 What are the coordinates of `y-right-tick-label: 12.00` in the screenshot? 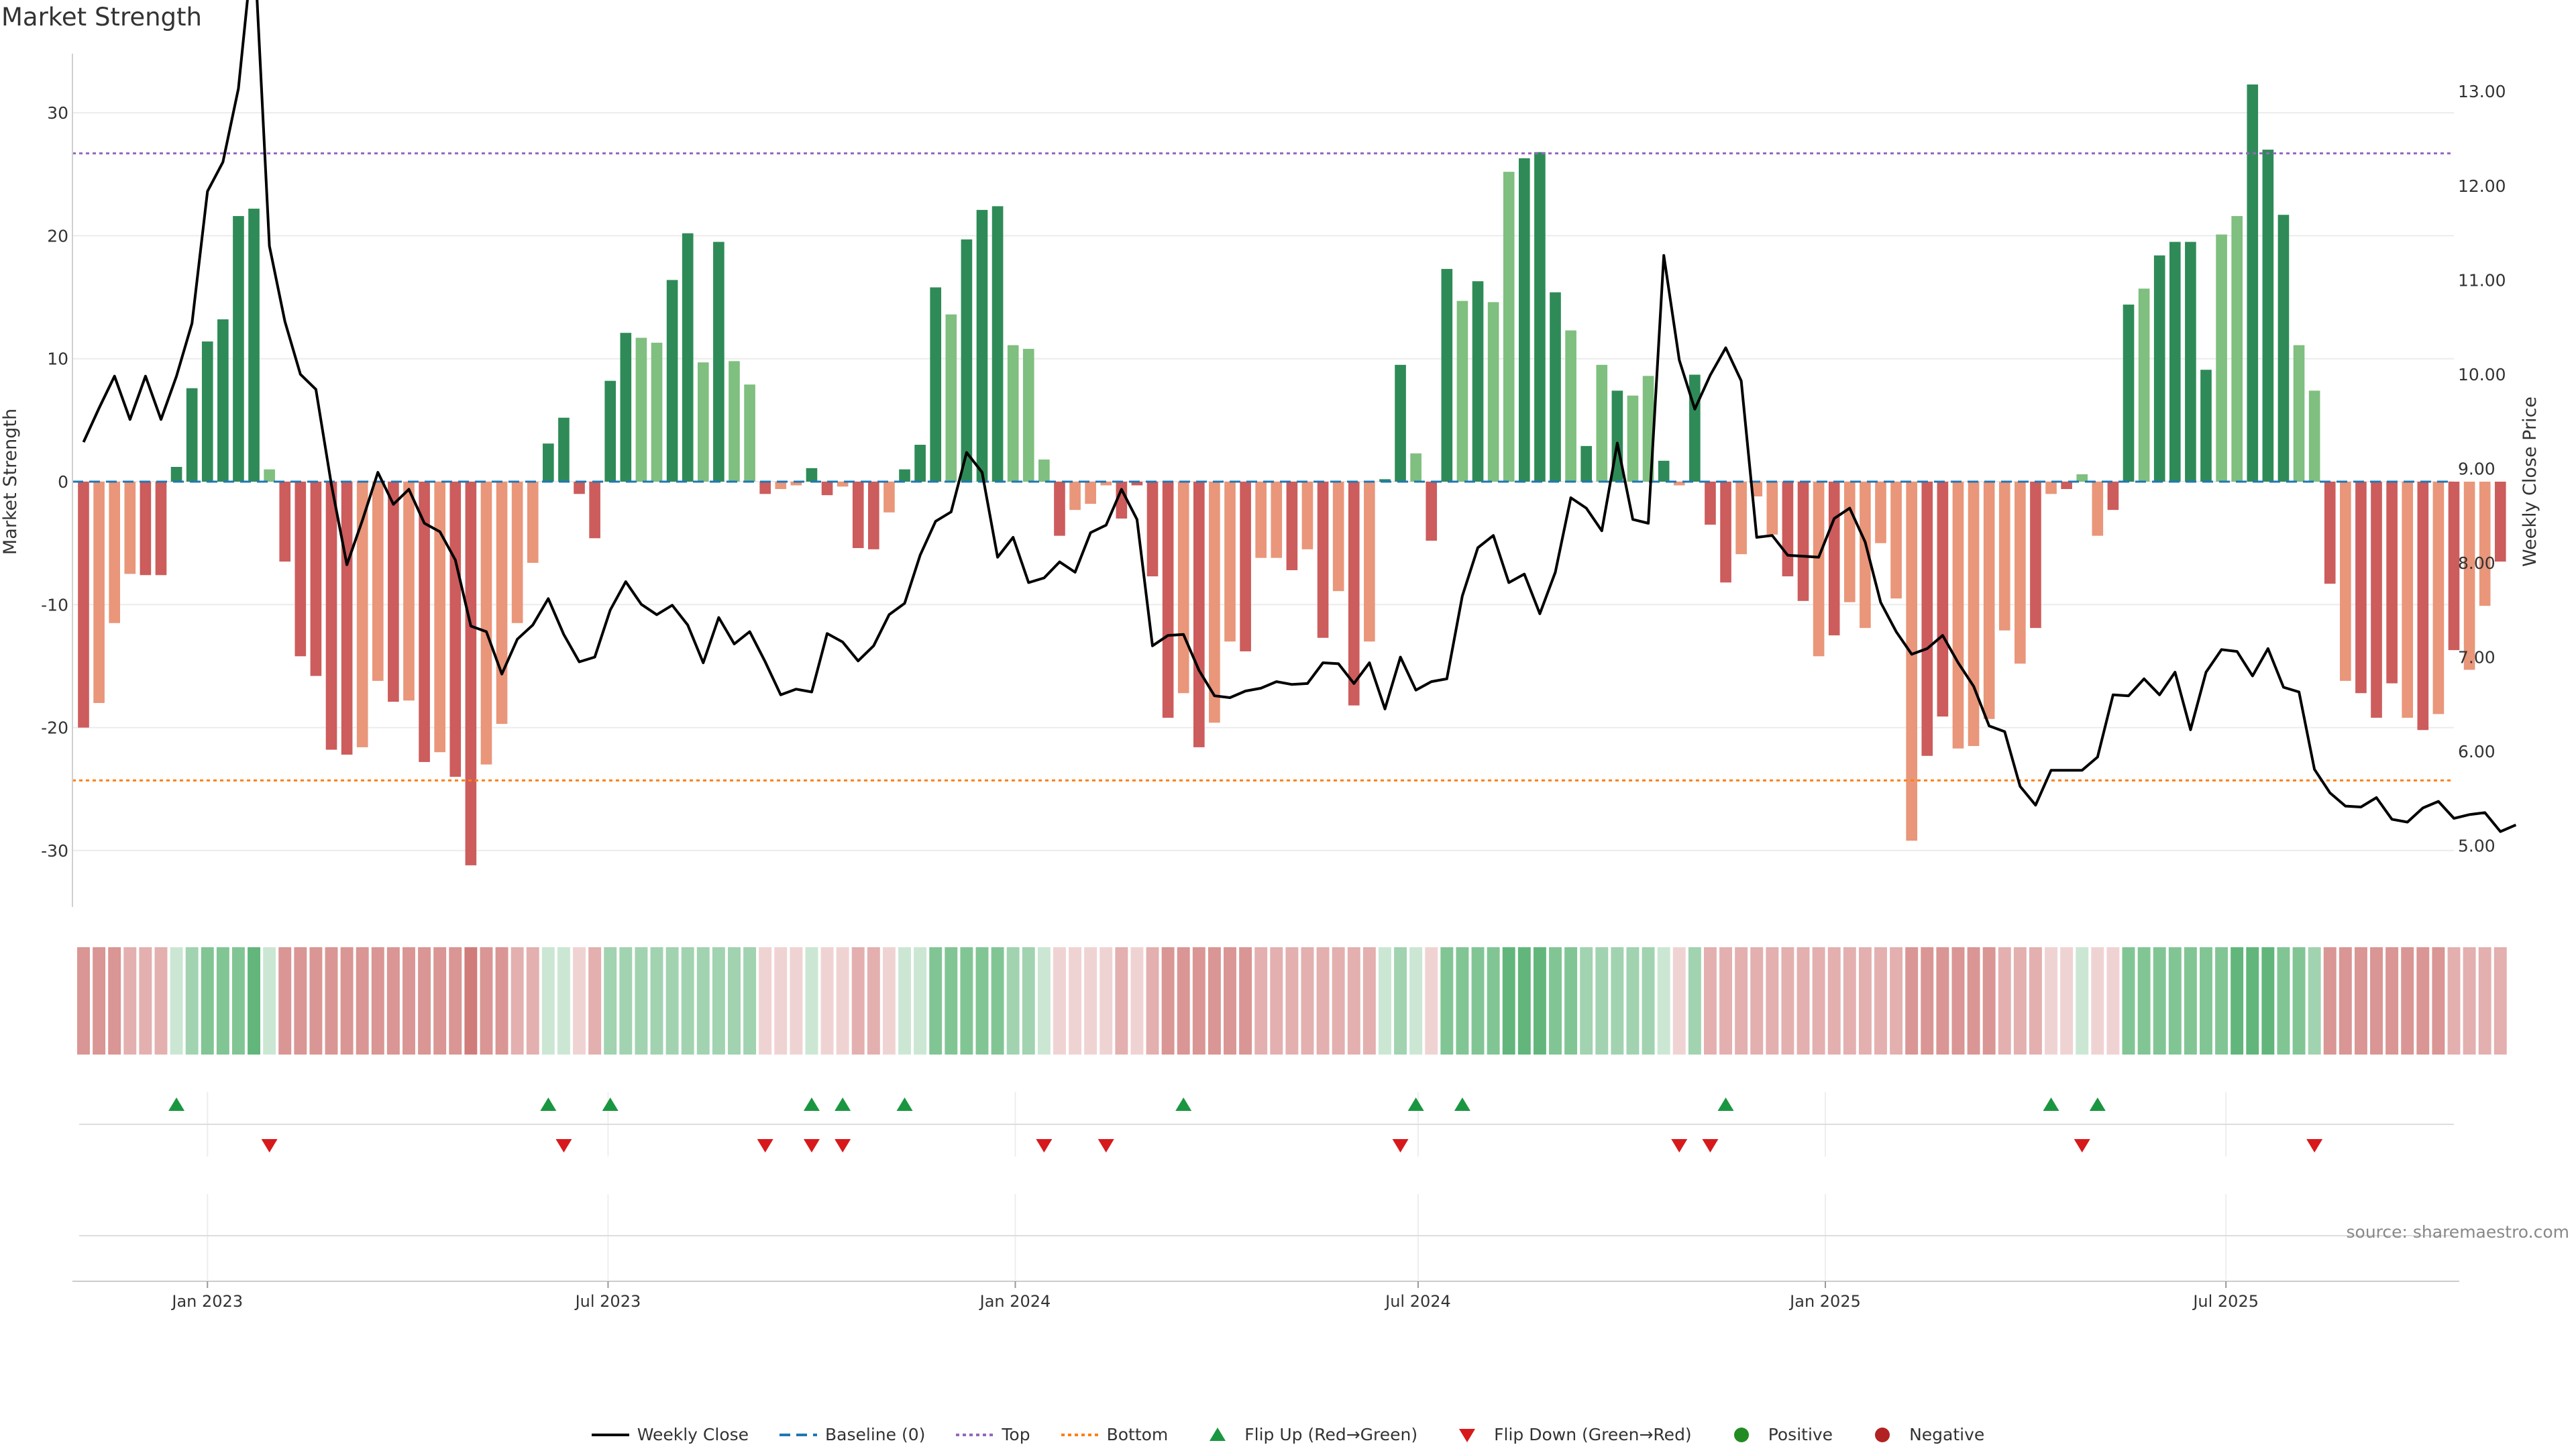 It's located at (2482, 186).